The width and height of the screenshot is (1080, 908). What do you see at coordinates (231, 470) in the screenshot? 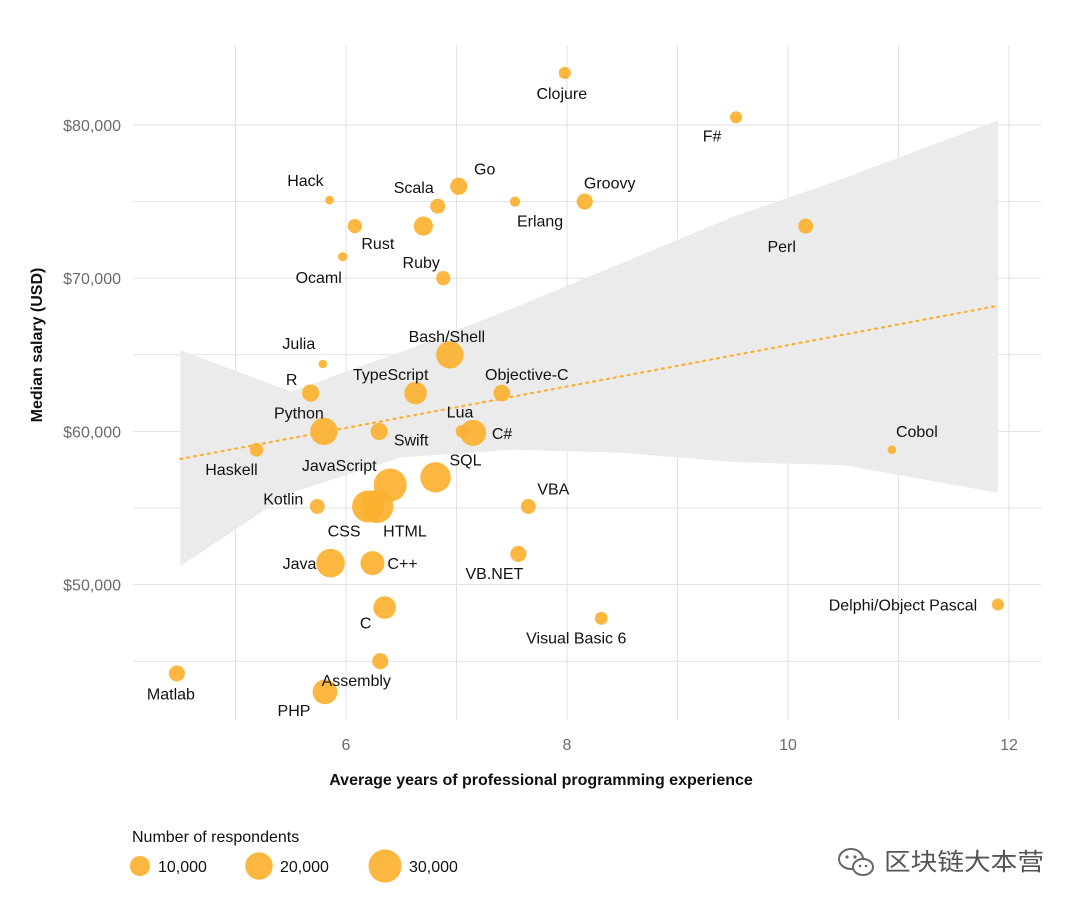
I see `point-label: Haskell` at bounding box center [231, 470].